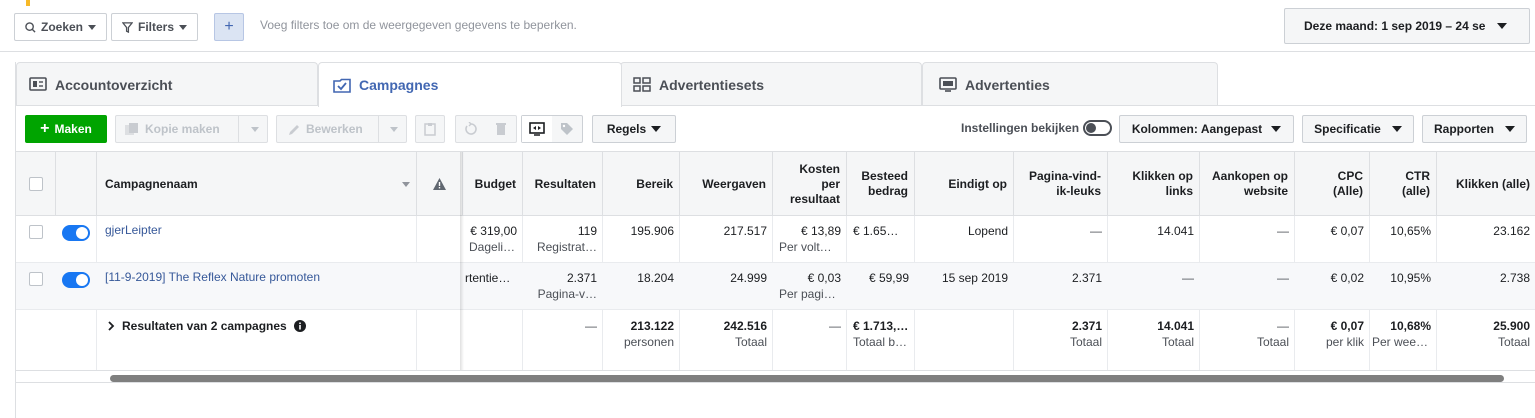 The height and width of the screenshot is (418, 1535). What do you see at coordinates (493, 231) in the screenshot?
I see `budget-value: € 319,00` at bounding box center [493, 231].